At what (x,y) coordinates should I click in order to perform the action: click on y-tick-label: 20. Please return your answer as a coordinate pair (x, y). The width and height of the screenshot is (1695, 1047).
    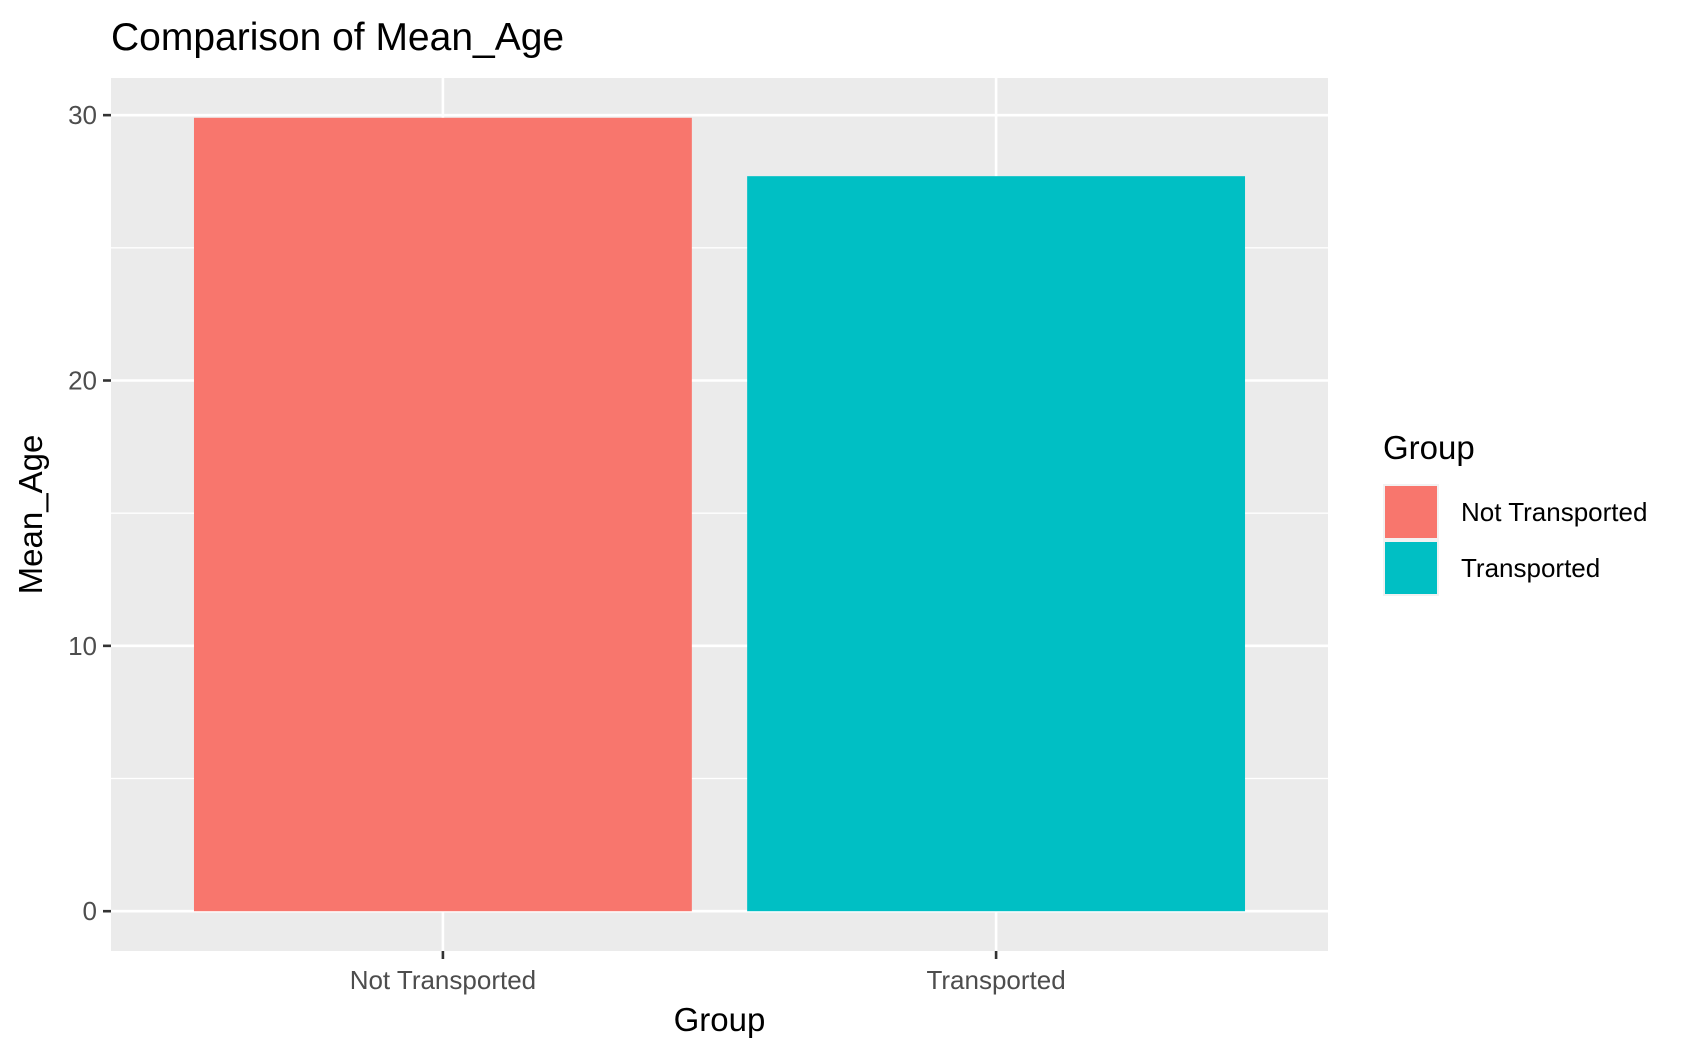
    Looking at the image, I should click on (82, 380).